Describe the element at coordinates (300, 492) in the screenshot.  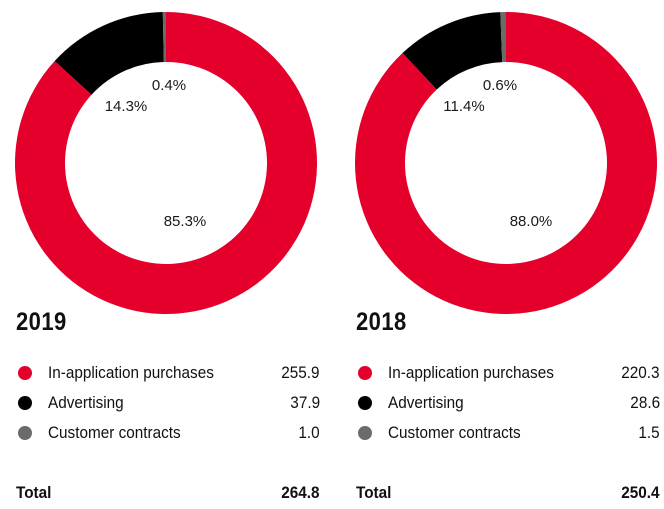
I see `total-value: 264.8` at that location.